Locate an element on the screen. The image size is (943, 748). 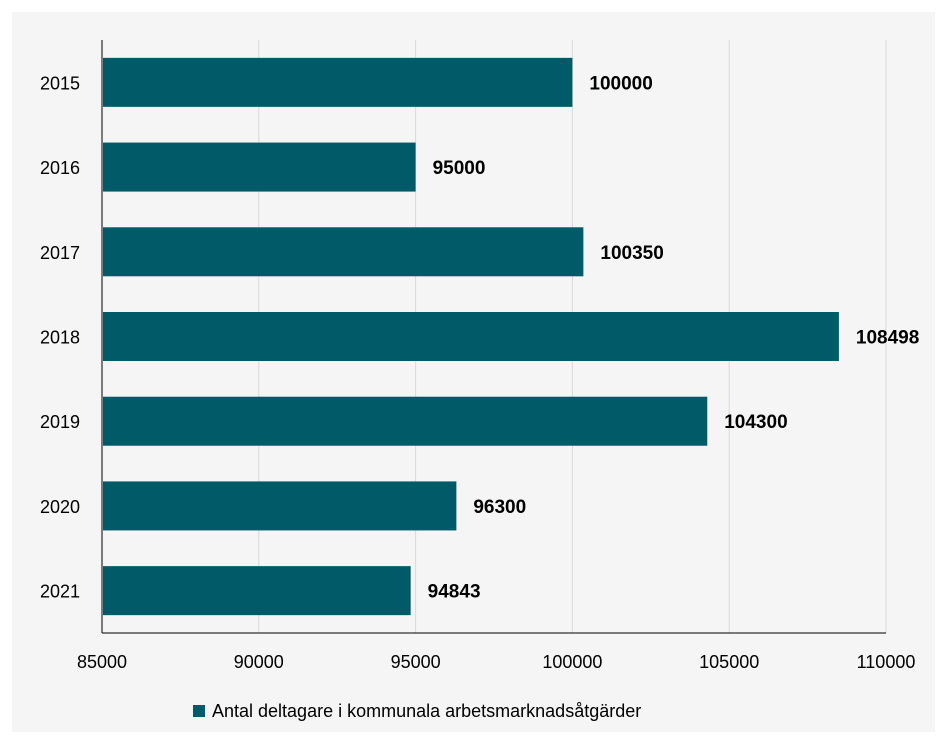
data-label: 96300 is located at coordinates (499, 507).